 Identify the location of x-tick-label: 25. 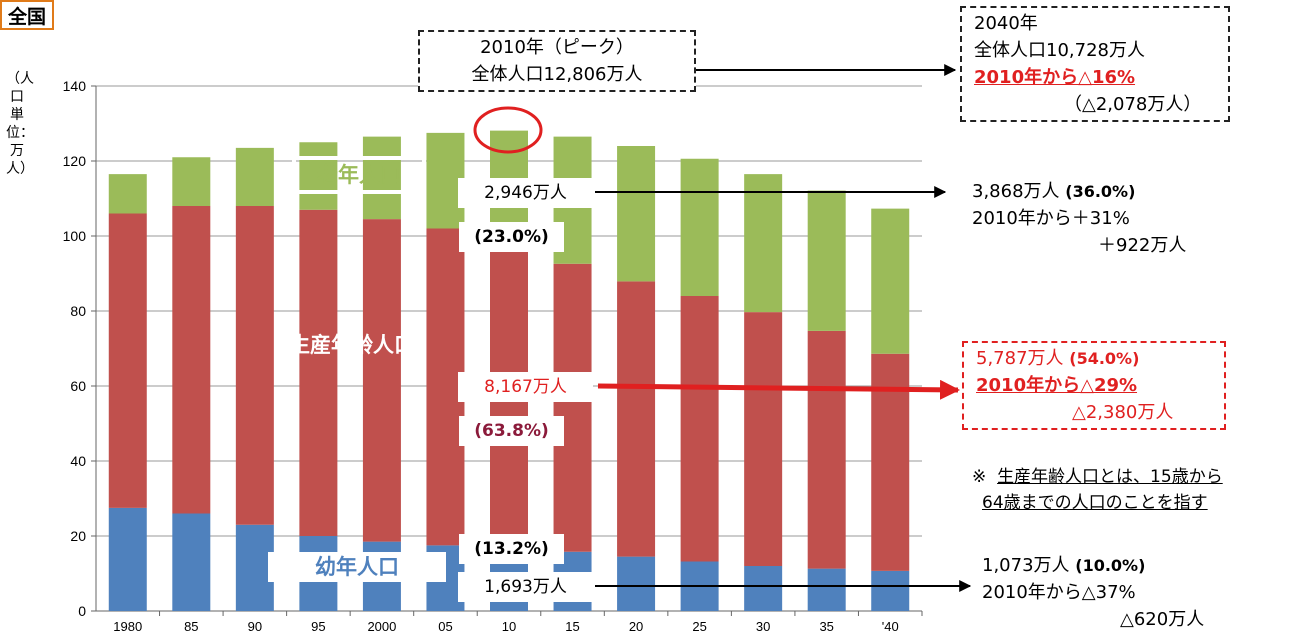
(699, 626).